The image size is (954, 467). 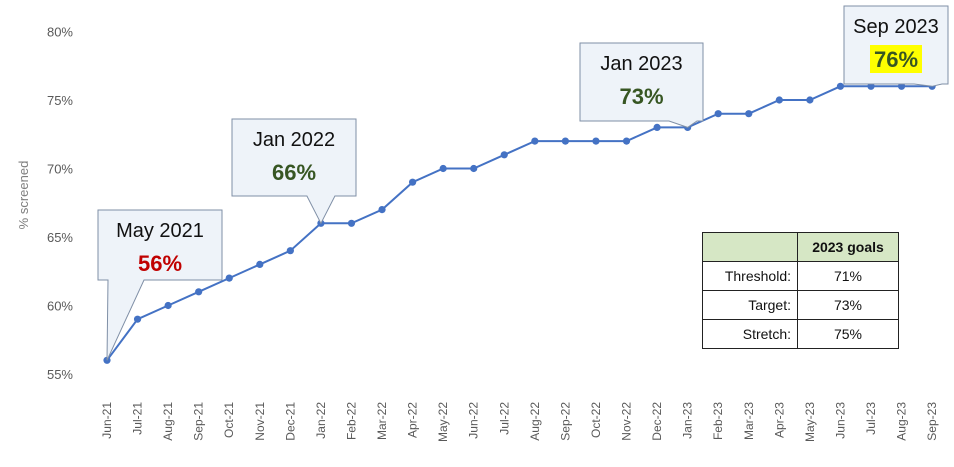 I want to click on x-tick-label: Mar-22, so click(x=382, y=421).